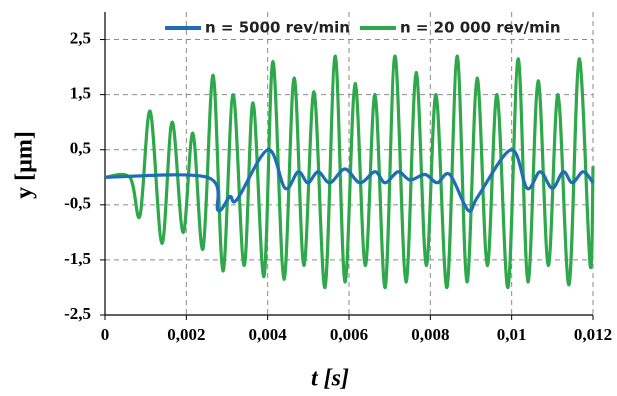 This screenshot has width=617, height=396. I want to click on x-tick-label: 0,004, so click(268, 334).